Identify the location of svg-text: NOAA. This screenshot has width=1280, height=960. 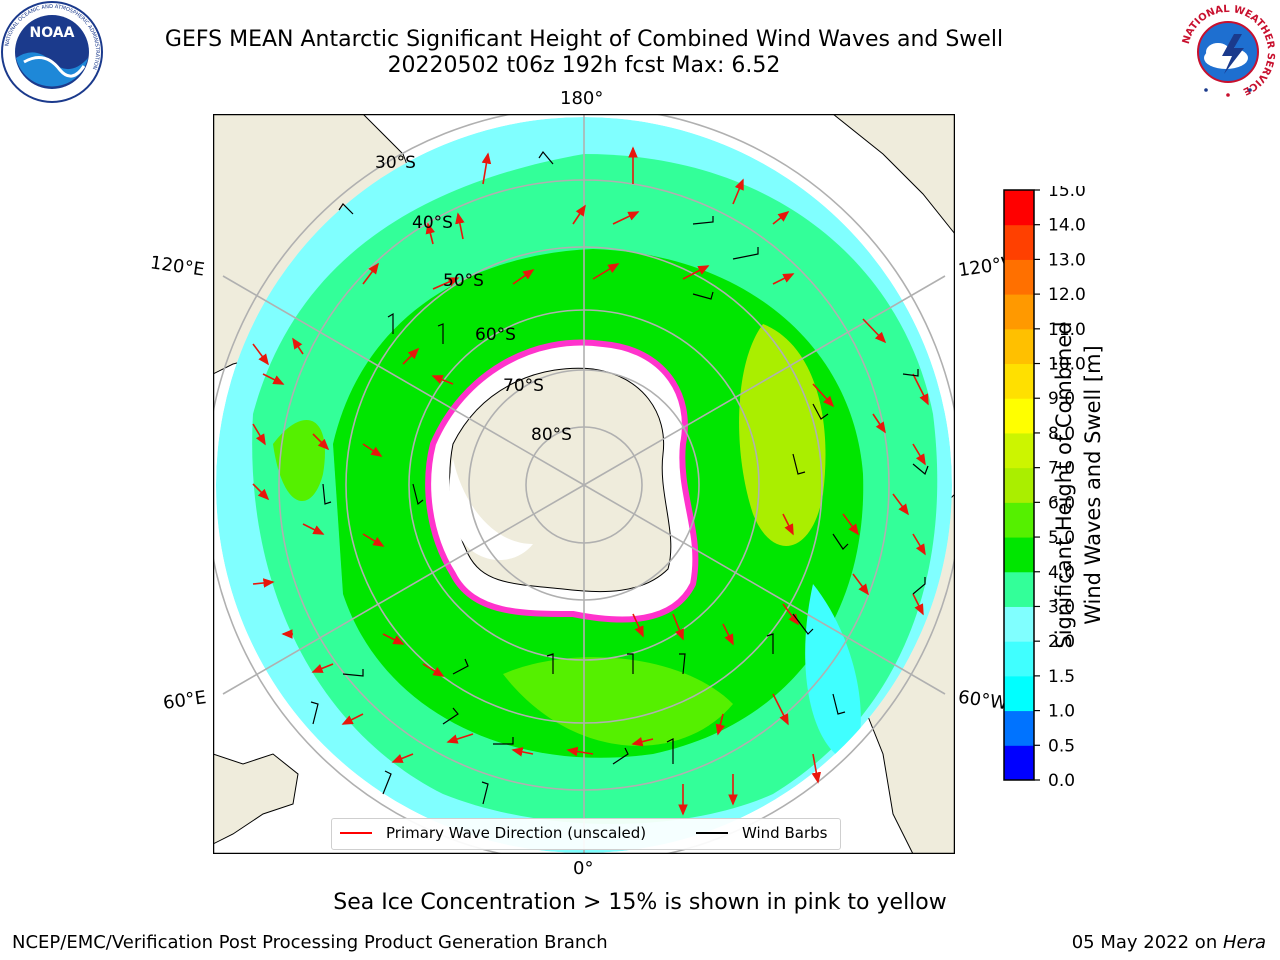
(52, 33).